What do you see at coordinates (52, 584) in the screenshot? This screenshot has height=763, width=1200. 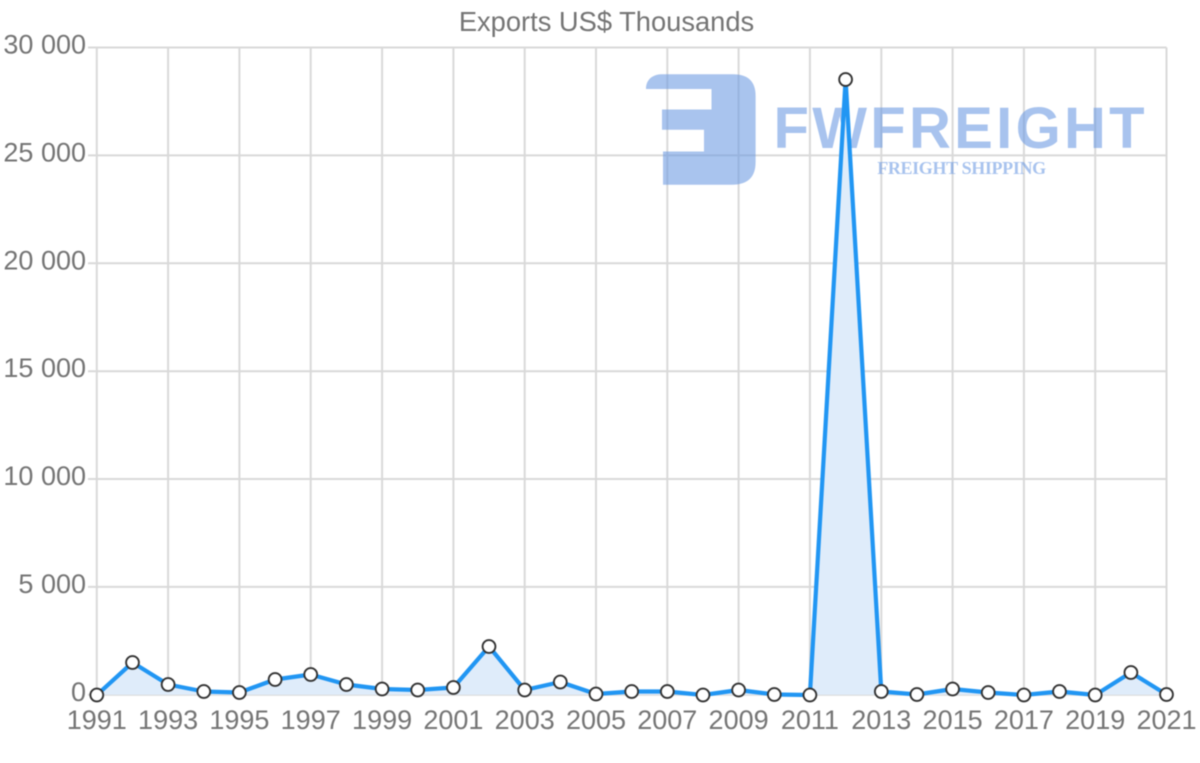 I see `svg-text: 5 000` at bounding box center [52, 584].